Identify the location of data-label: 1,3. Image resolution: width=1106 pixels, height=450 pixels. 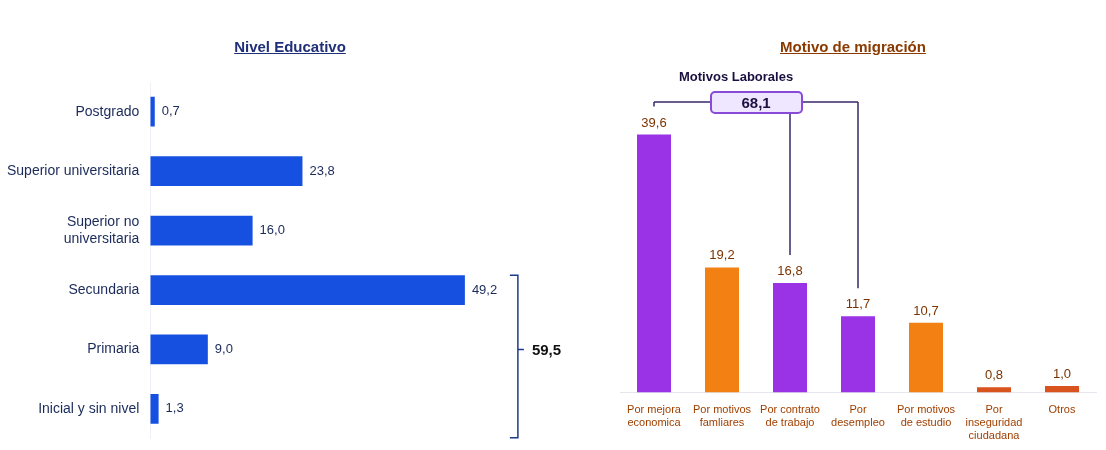
(174, 408).